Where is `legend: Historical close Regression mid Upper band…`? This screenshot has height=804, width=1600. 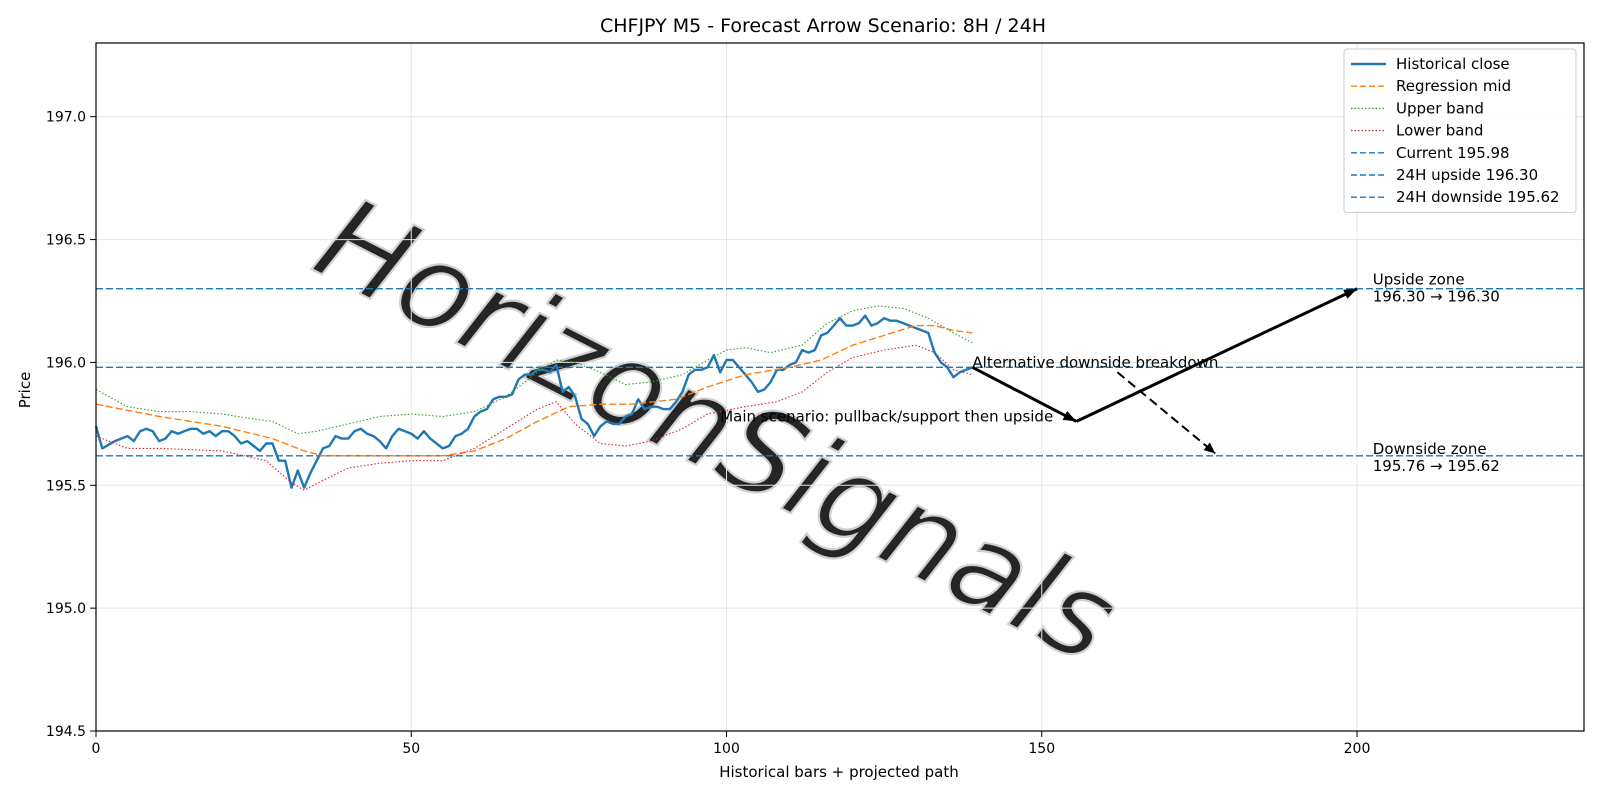
legend: Historical close Regression mid Upper band… is located at coordinates (1460, 130).